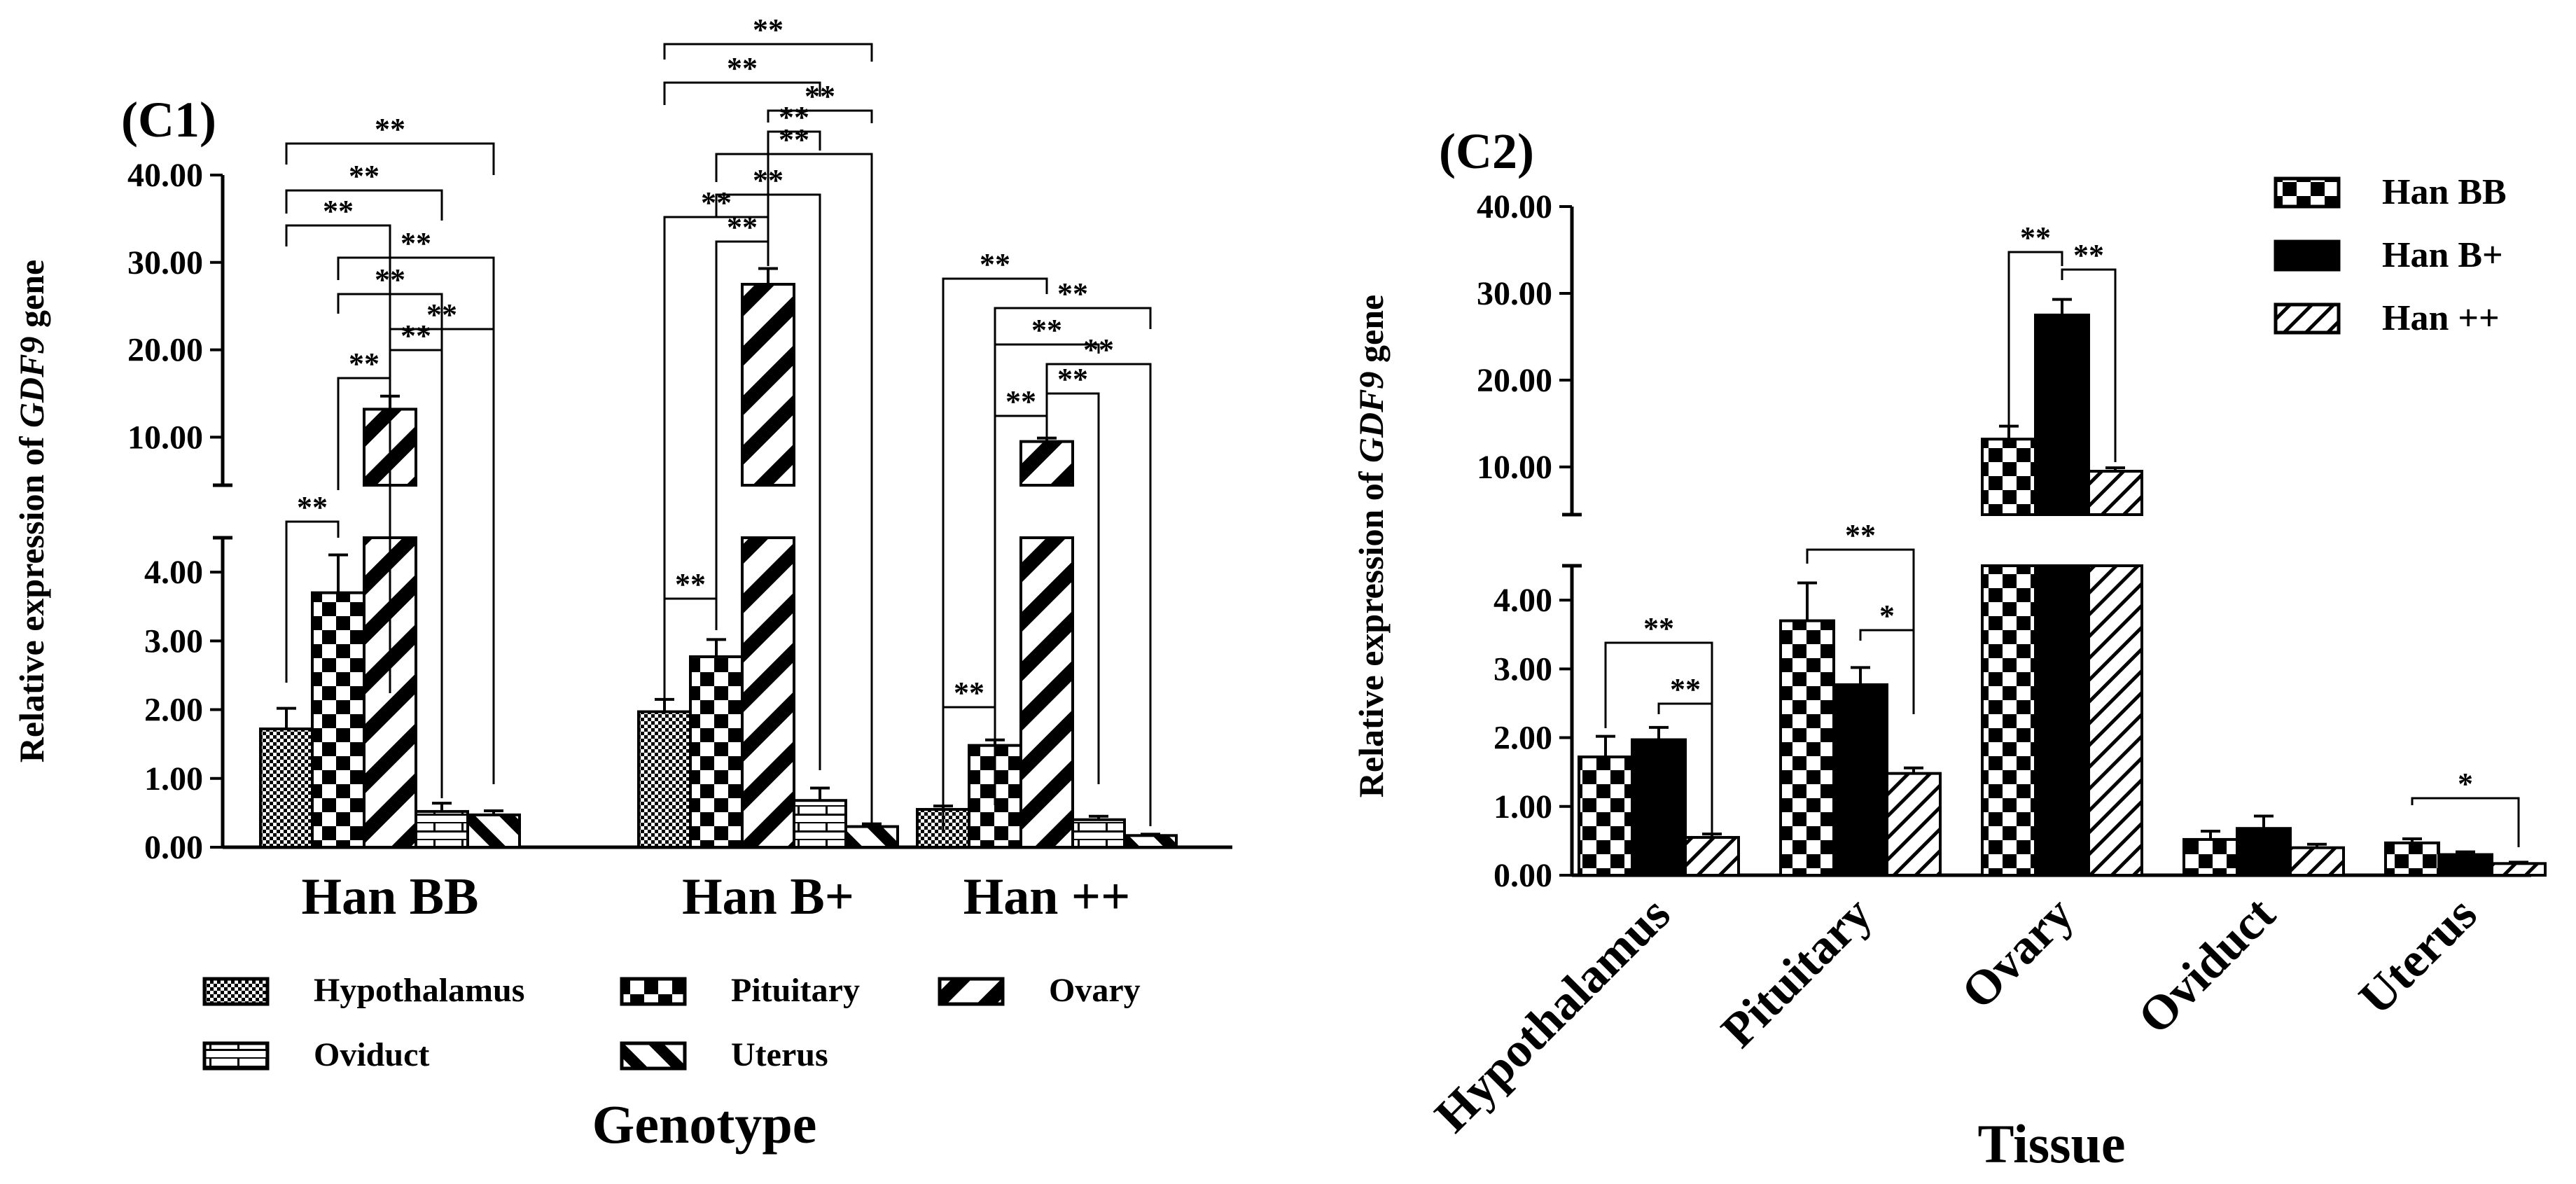 This screenshot has width=2576, height=1184. What do you see at coordinates (390, 280) in the screenshot?
I see `sig-bb-pit-ovi-mark: **` at bounding box center [390, 280].